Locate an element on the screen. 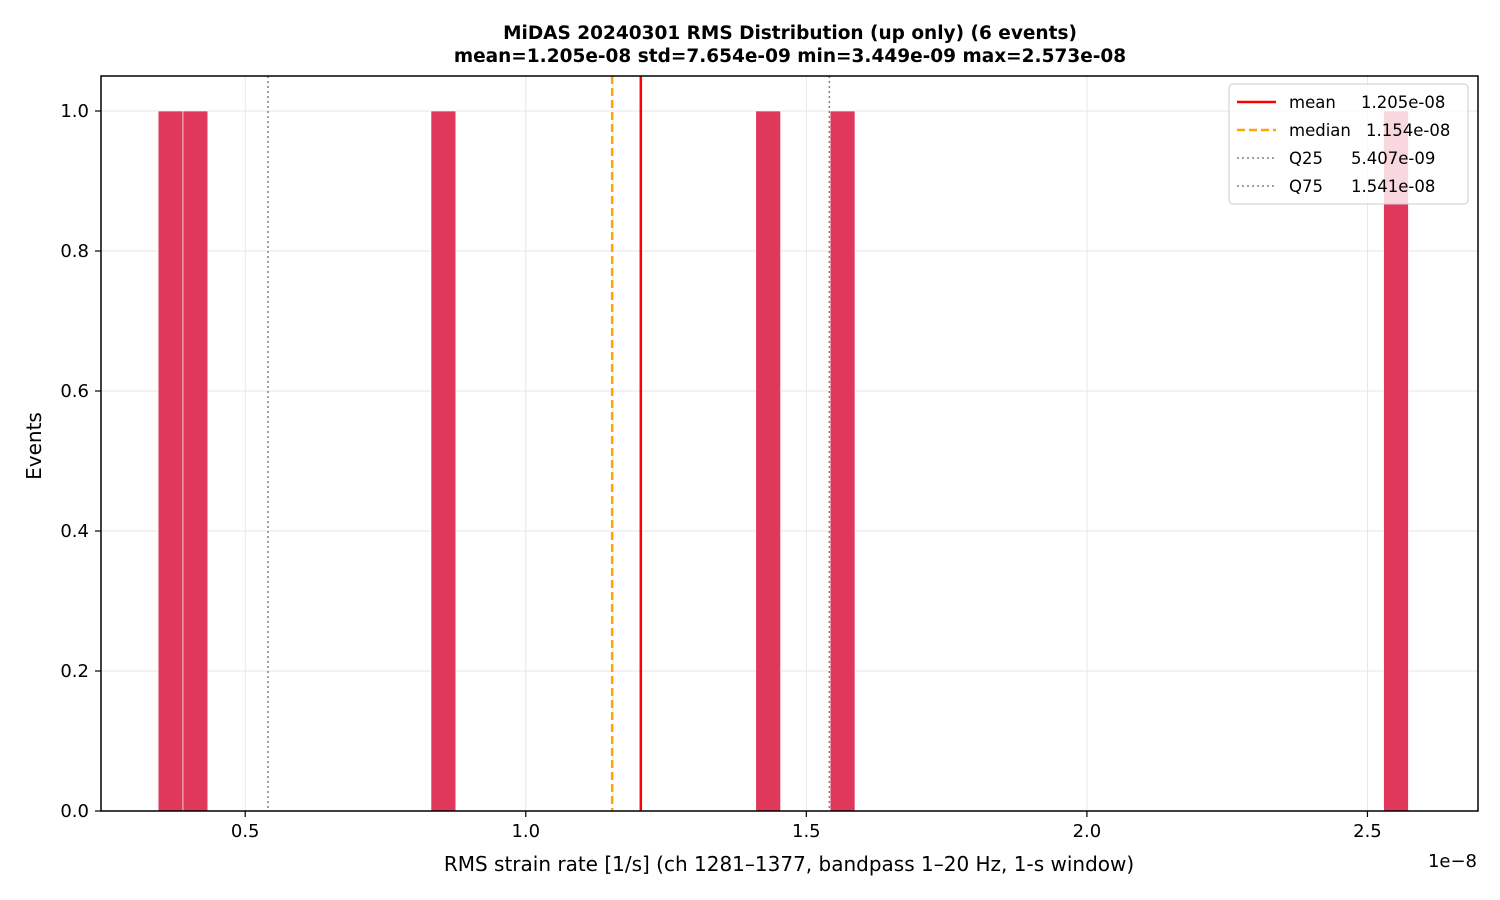 The width and height of the screenshot is (1500, 900). legend-value-mean: 1.205e-08 is located at coordinates (1403, 102).